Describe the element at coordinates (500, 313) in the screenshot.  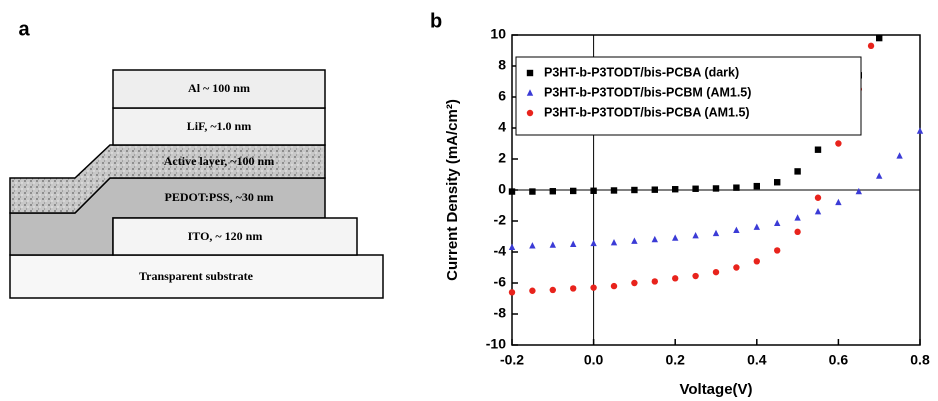
I see `y-tick-label: -8` at that location.